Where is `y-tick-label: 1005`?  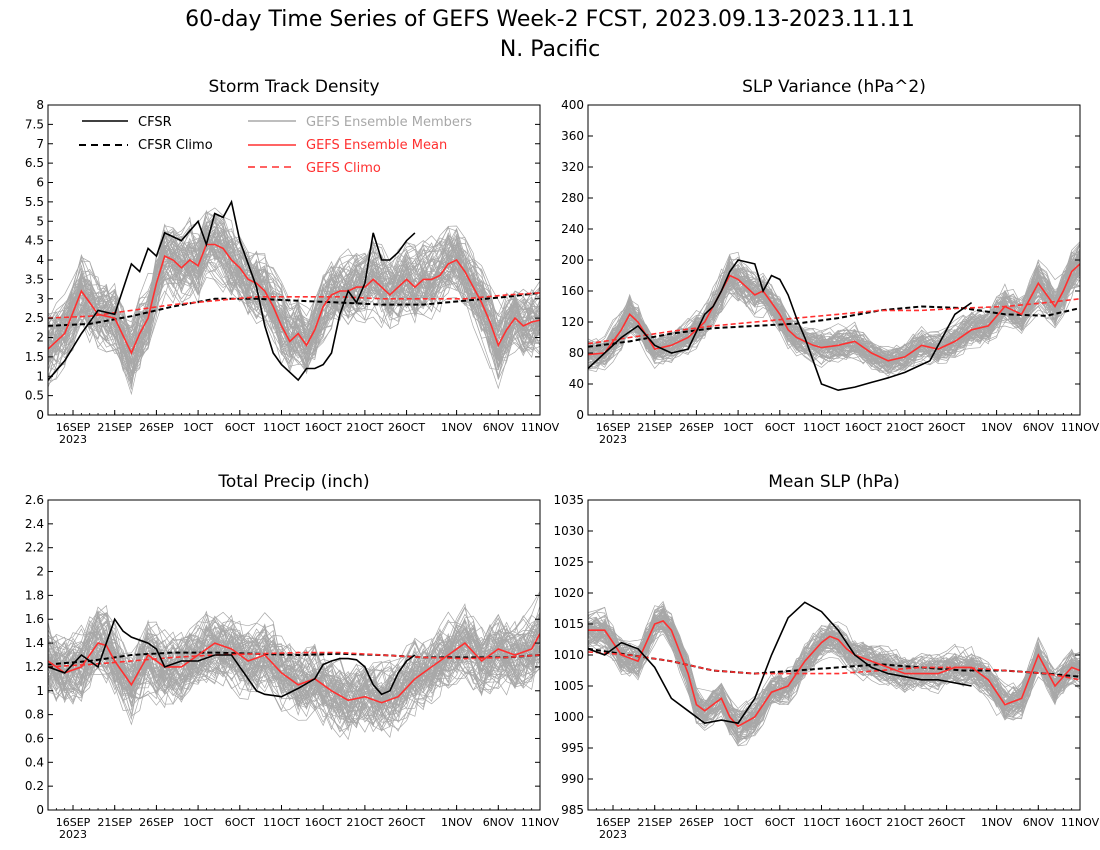 y-tick-label: 1005 is located at coordinates (568, 686).